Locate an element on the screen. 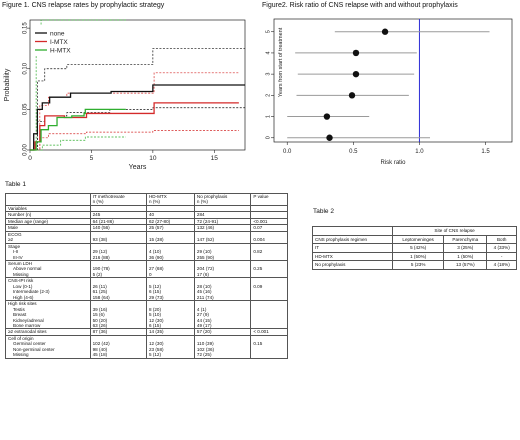 This screenshot has width=520, height=440. table2-cell: No prophylaxis is located at coordinates (352, 265).